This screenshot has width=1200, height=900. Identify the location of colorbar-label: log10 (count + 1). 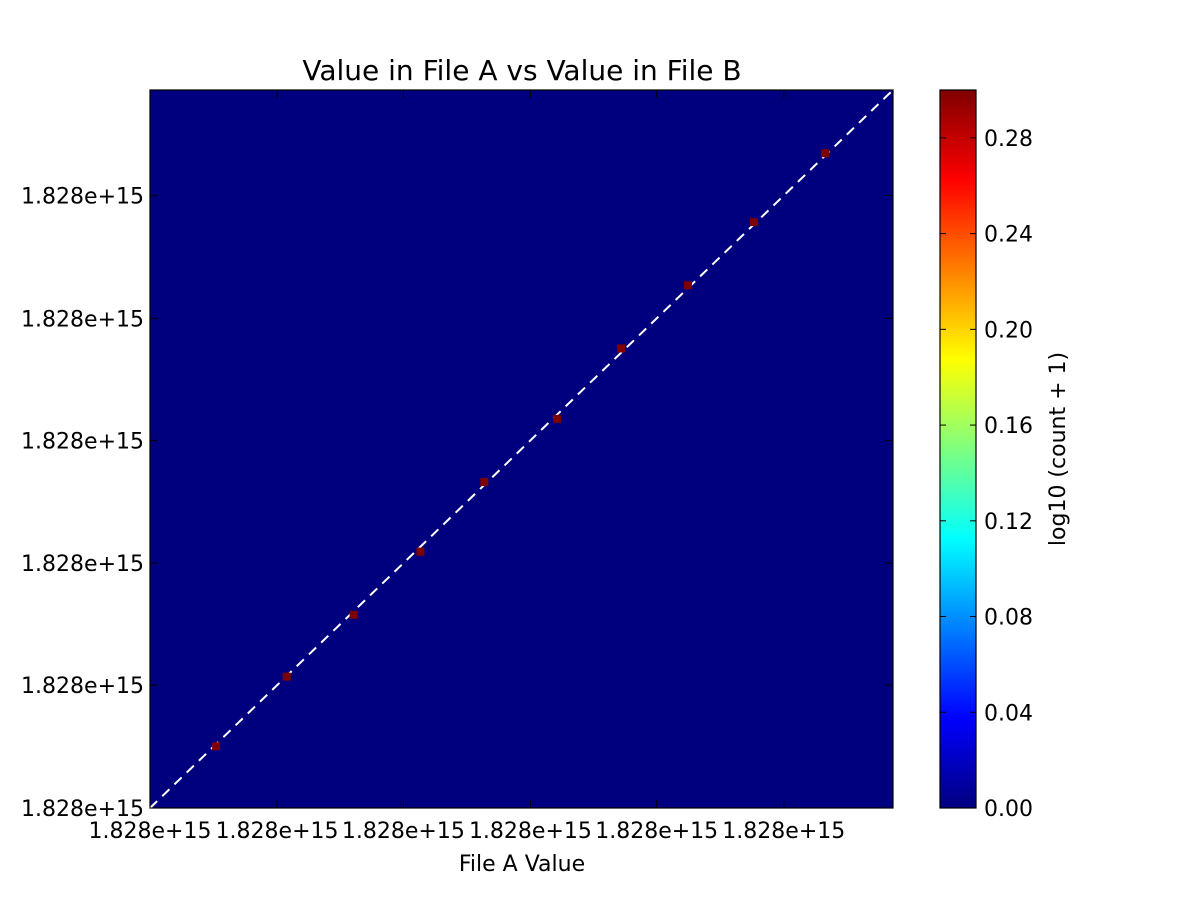
(1058, 449).